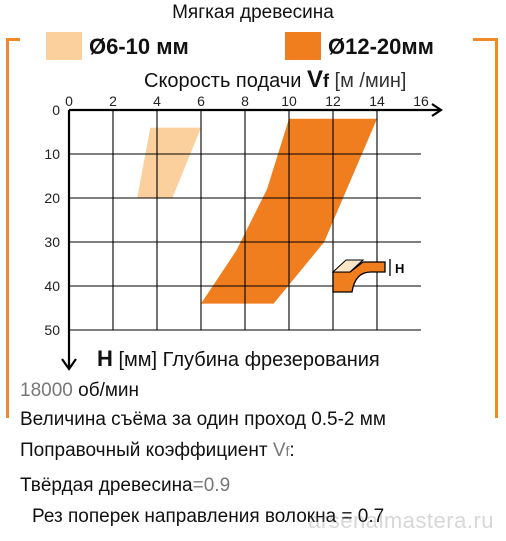 The width and height of the screenshot is (506, 541). I want to click on x-axis-arrow, so click(437, 110).